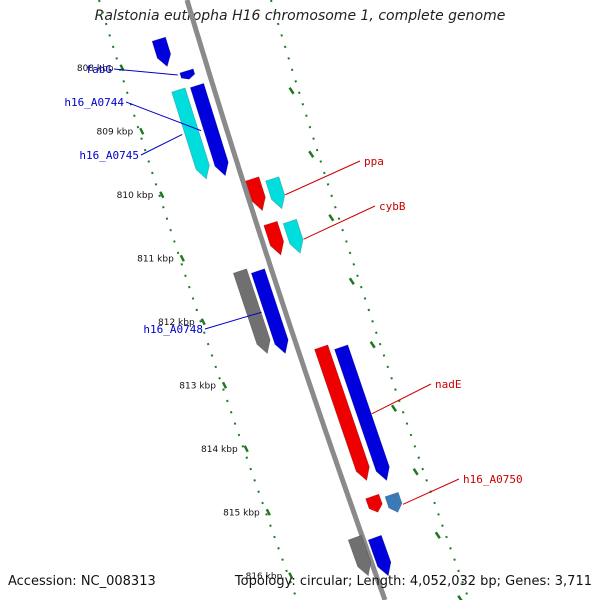 The width and height of the screenshot is (600, 600). Describe the element at coordinates (219, 450) in the screenshot. I see `scale-tick-label: 814 kbp` at that location.